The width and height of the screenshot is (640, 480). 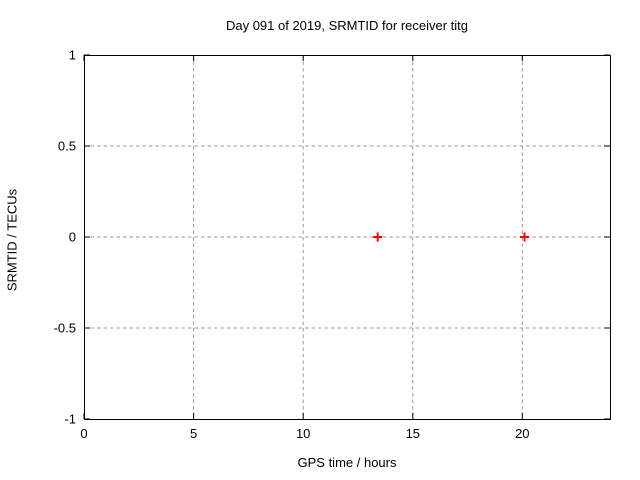 What do you see at coordinates (65, 328) in the screenshot?
I see `y-tick-label: -0.5` at bounding box center [65, 328].